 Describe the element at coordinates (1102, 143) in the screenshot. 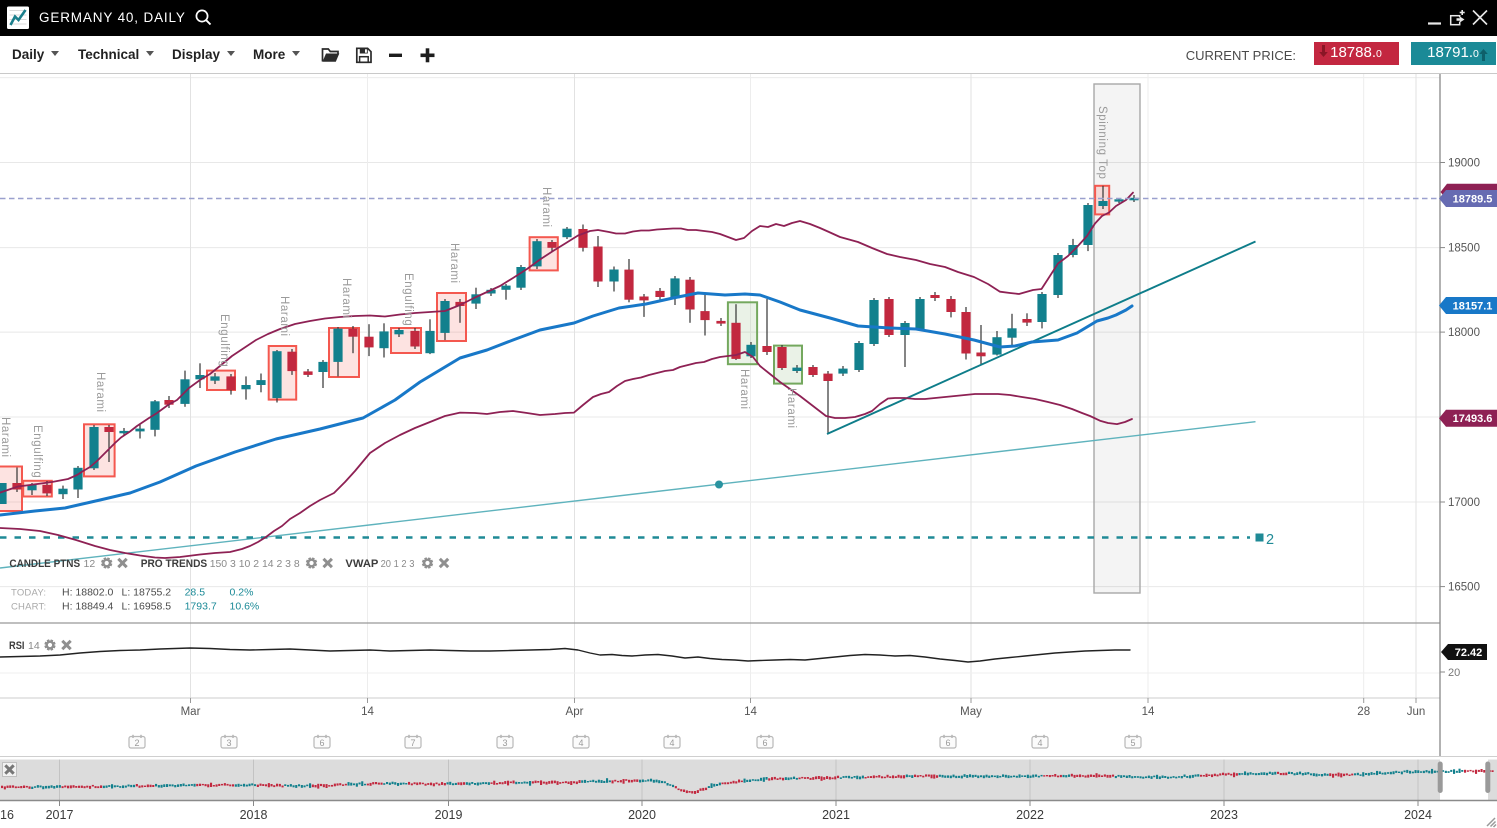

I see `svg-text: Spinning Top` at that location.